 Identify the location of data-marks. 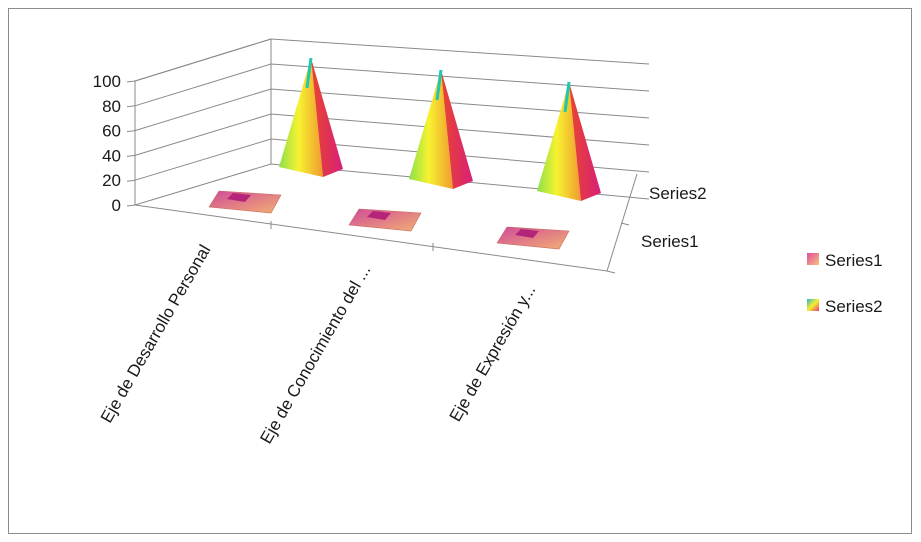
(405, 153).